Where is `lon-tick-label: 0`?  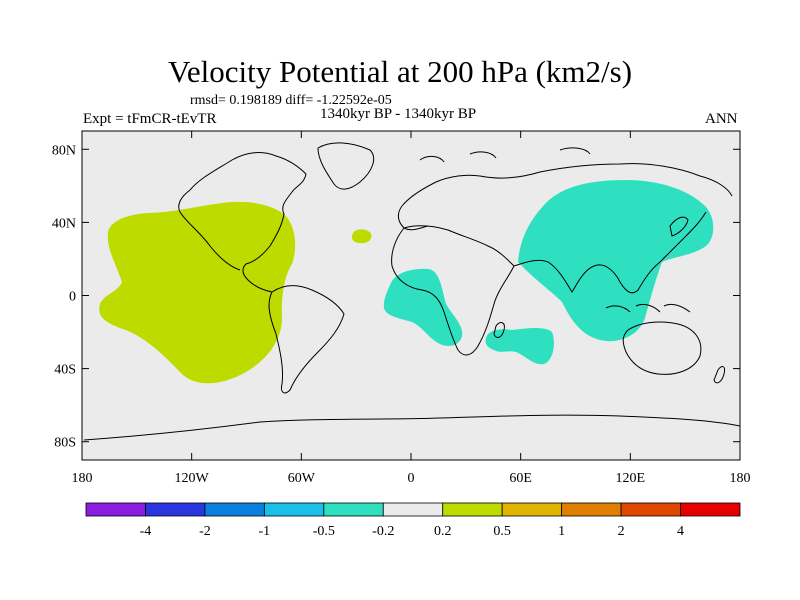
lon-tick-label: 0 is located at coordinates (411, 478).